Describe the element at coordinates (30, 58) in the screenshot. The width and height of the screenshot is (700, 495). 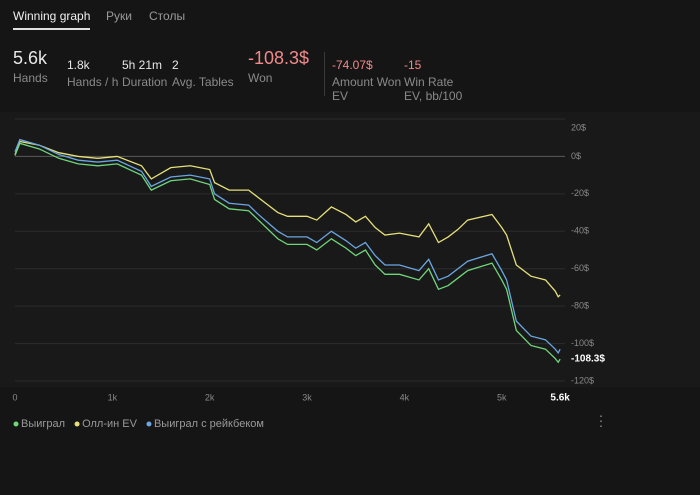
I see `stat-value: 5.6k` at that location.